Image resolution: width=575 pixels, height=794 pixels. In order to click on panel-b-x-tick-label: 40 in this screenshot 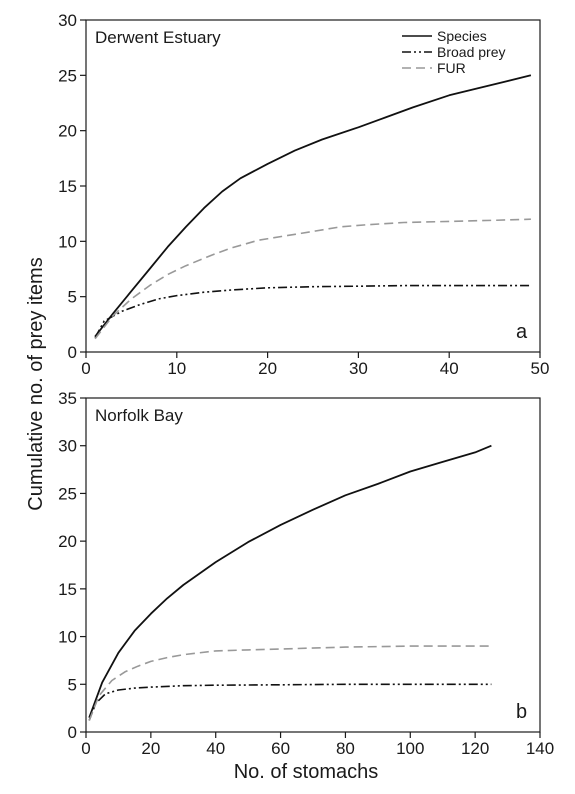, I will do `click(215, 748)`.